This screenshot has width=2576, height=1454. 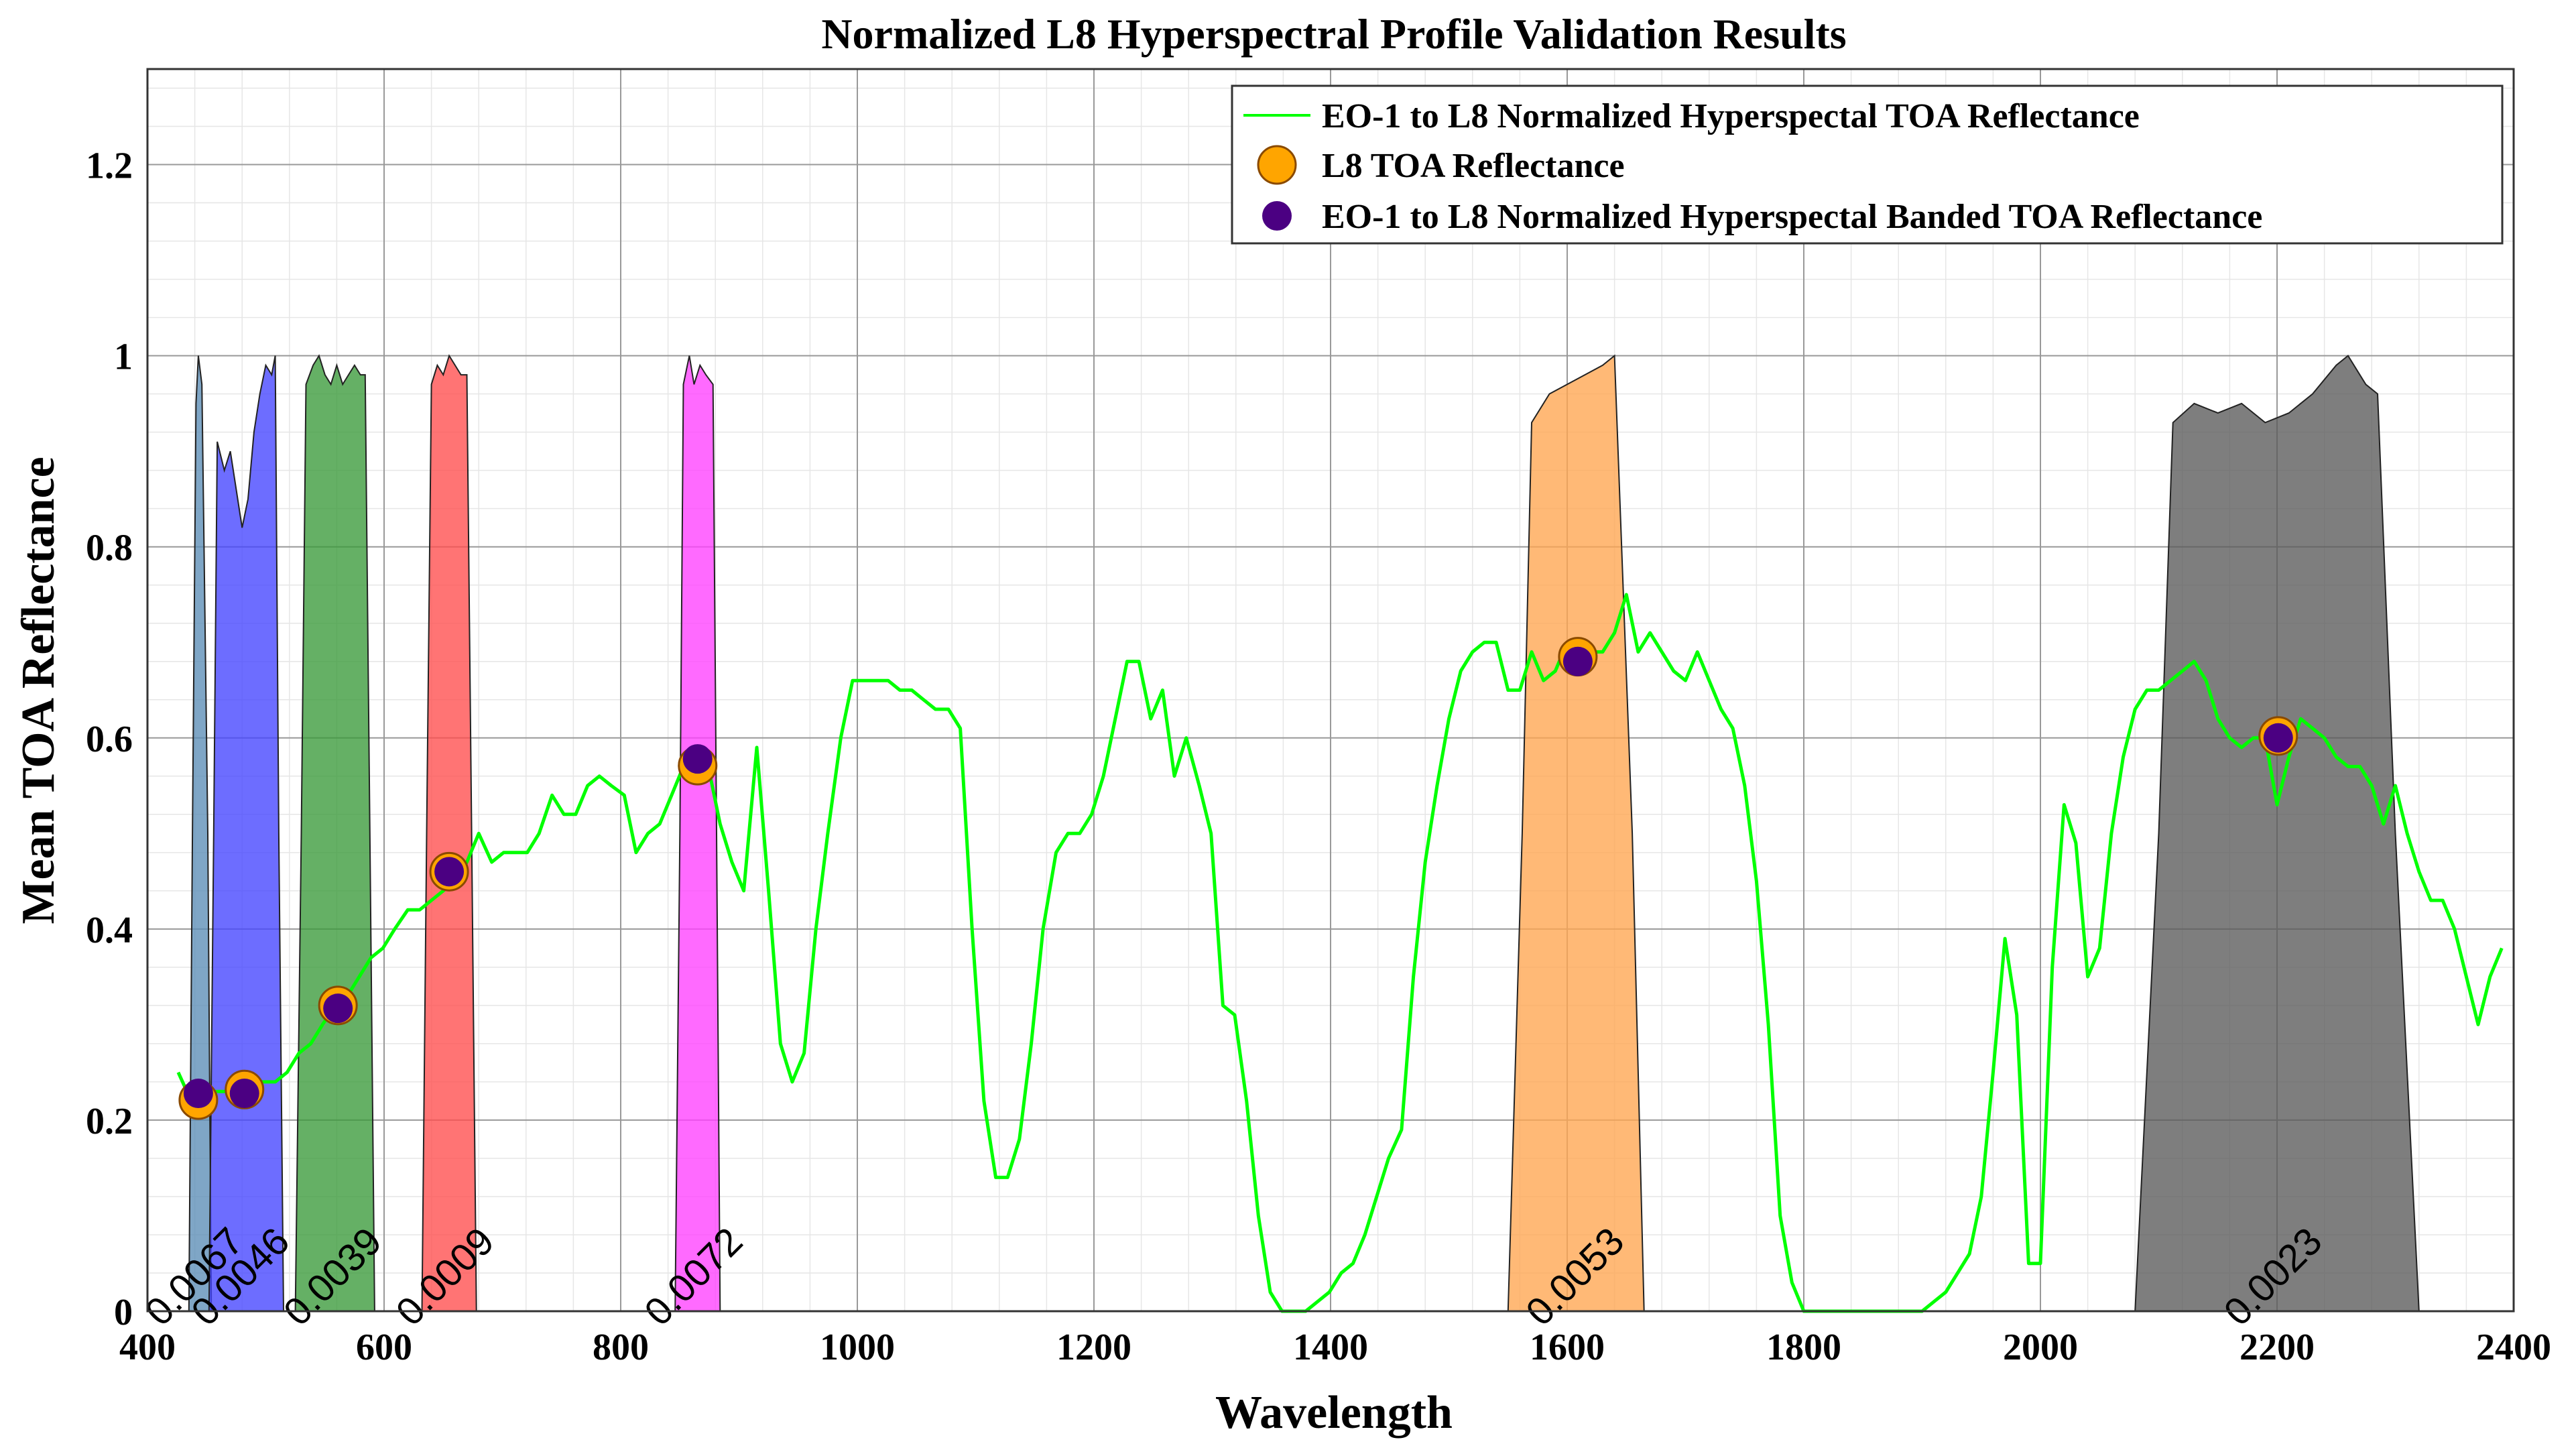 I want to click on y-tick-label: 0.2, so click(x=110, y=1121).